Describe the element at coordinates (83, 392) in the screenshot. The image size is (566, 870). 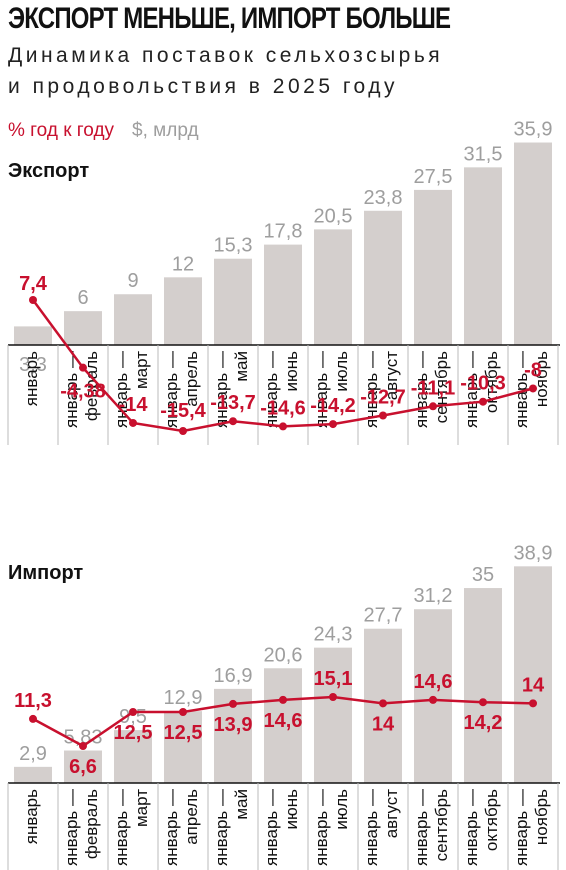
I see `export-yoy-value-label: -4,38` at that location.